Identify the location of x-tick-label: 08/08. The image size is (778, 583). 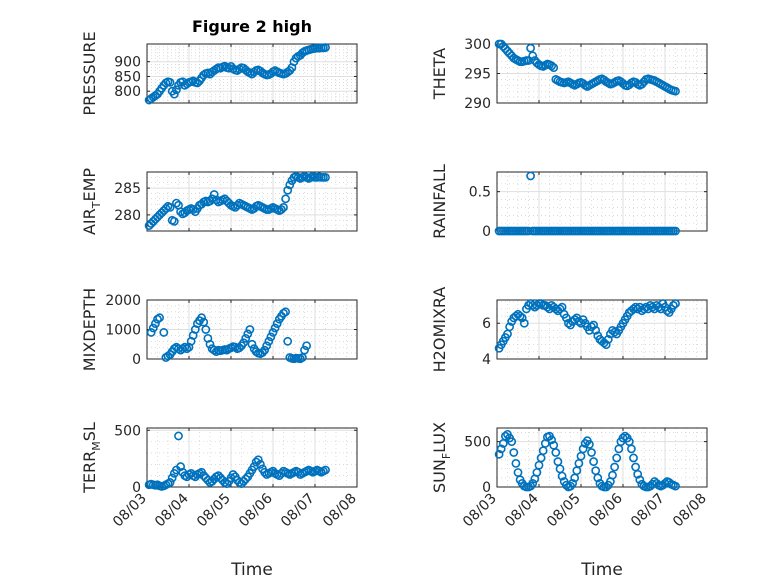
(340, 511).